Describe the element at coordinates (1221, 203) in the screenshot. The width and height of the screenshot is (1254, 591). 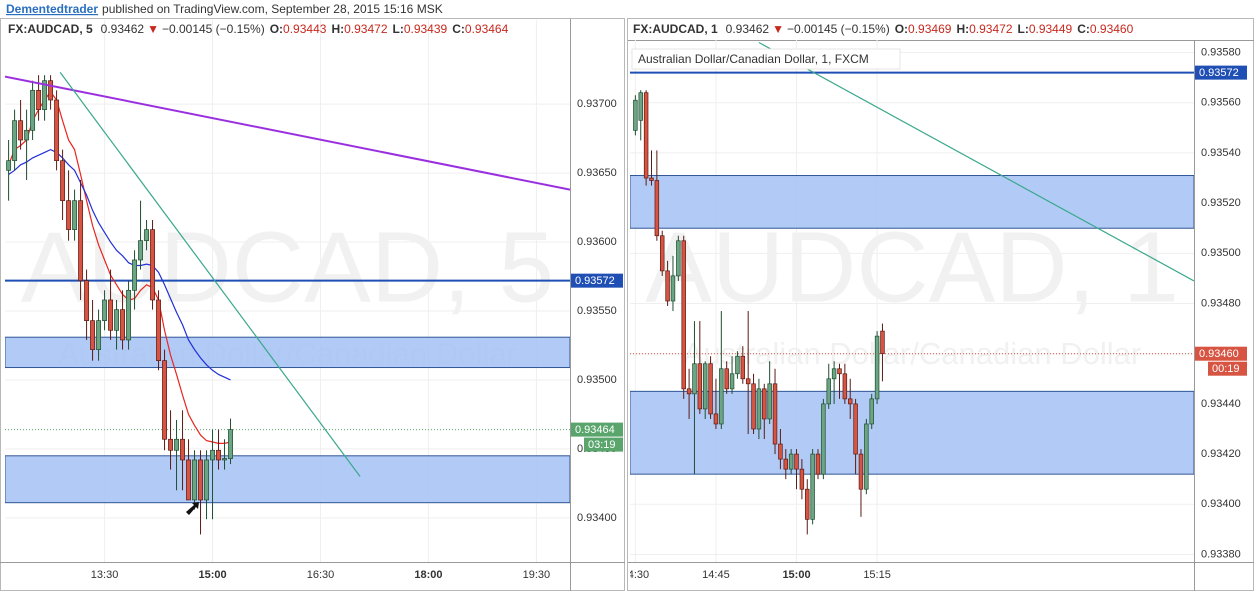
I see `y-tick-label: 0.93520` at that location.